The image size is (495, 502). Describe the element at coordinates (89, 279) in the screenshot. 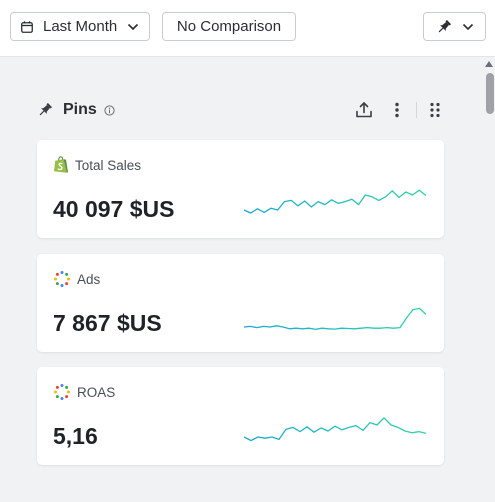

I see `metric-label-text: Ads` at that location.